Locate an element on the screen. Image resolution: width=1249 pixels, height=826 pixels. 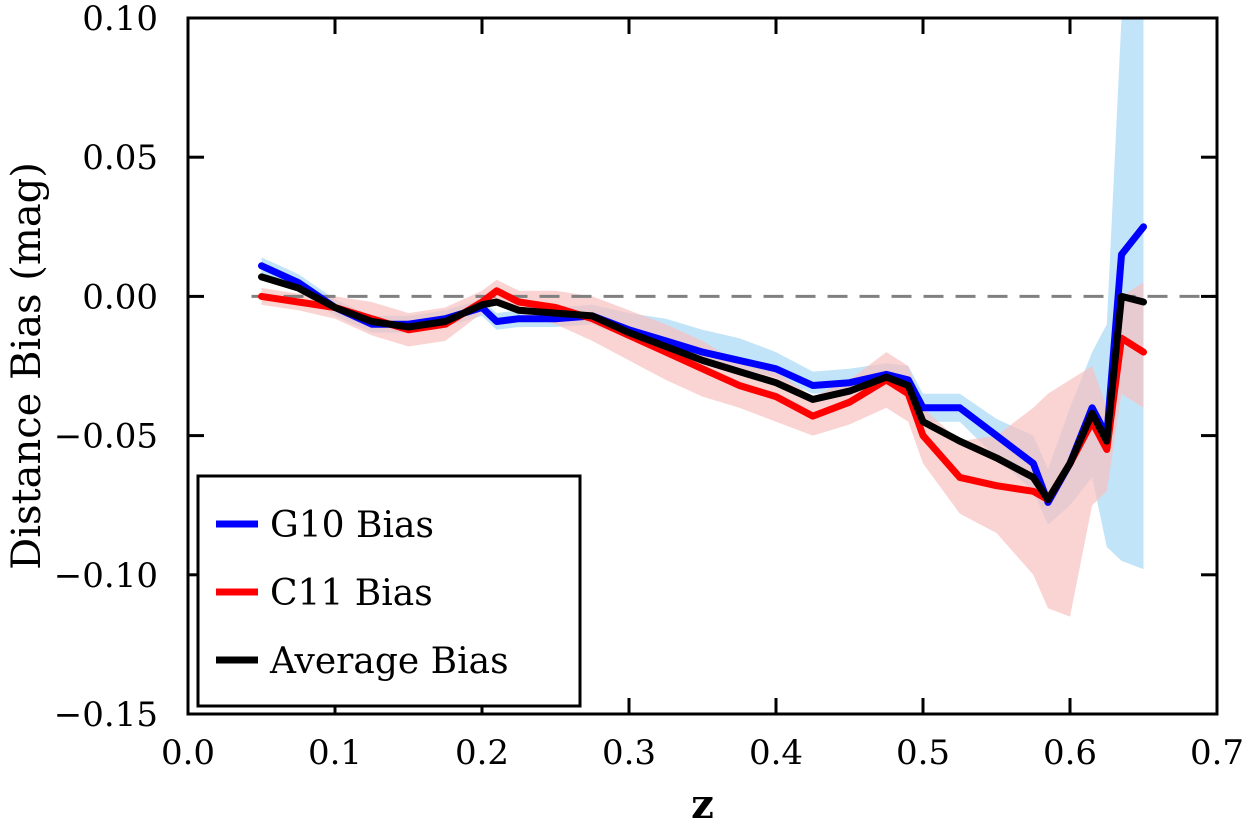
legend: G10 Bias C11 Bias Average Bias is located at coordinates (389, 591).